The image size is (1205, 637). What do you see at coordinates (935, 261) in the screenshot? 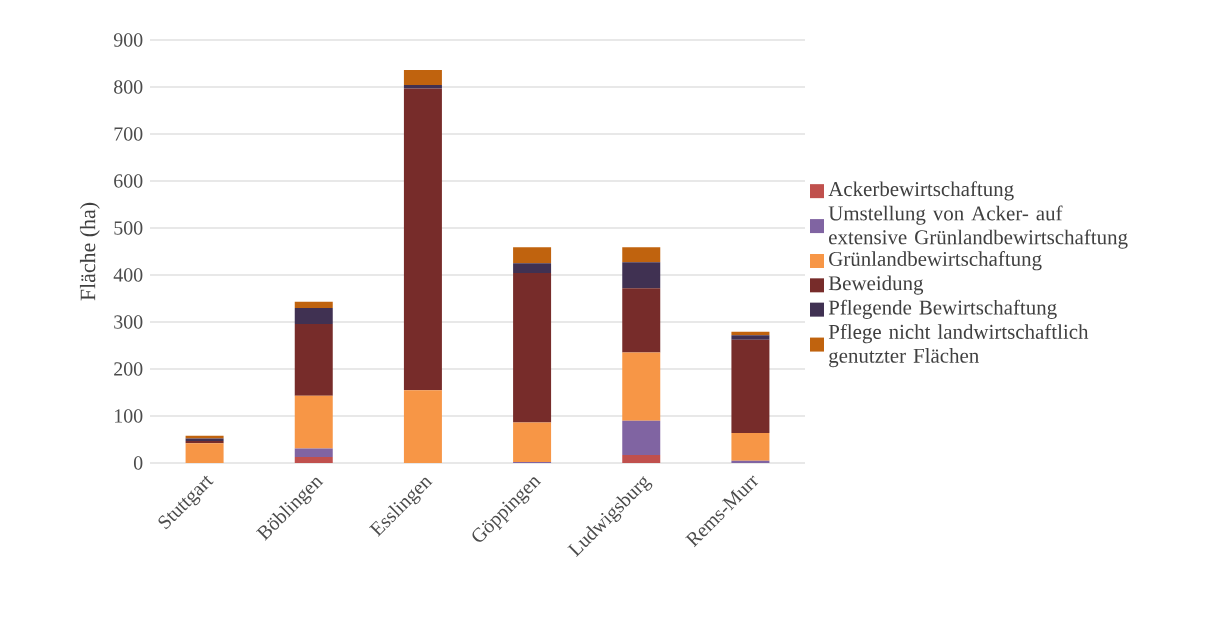
I see `legend-label: Grünlandbewirtschaftung` at bounding box center [935, 261].